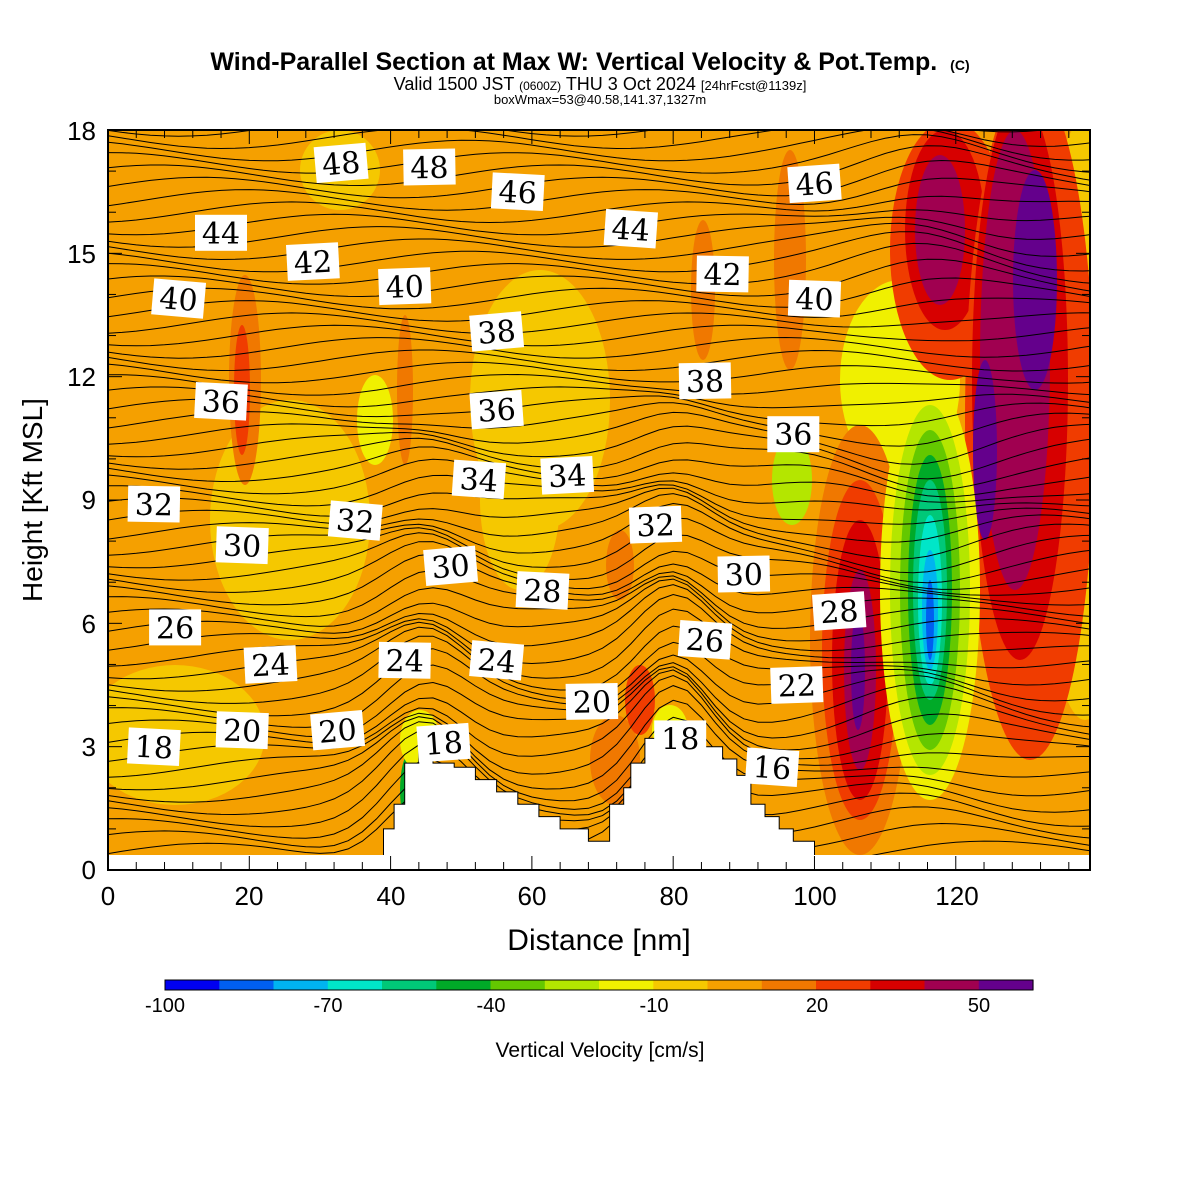 This screenshot has width=1200, height=1200. I want to click on theta-label: 28, so click(542, 590).